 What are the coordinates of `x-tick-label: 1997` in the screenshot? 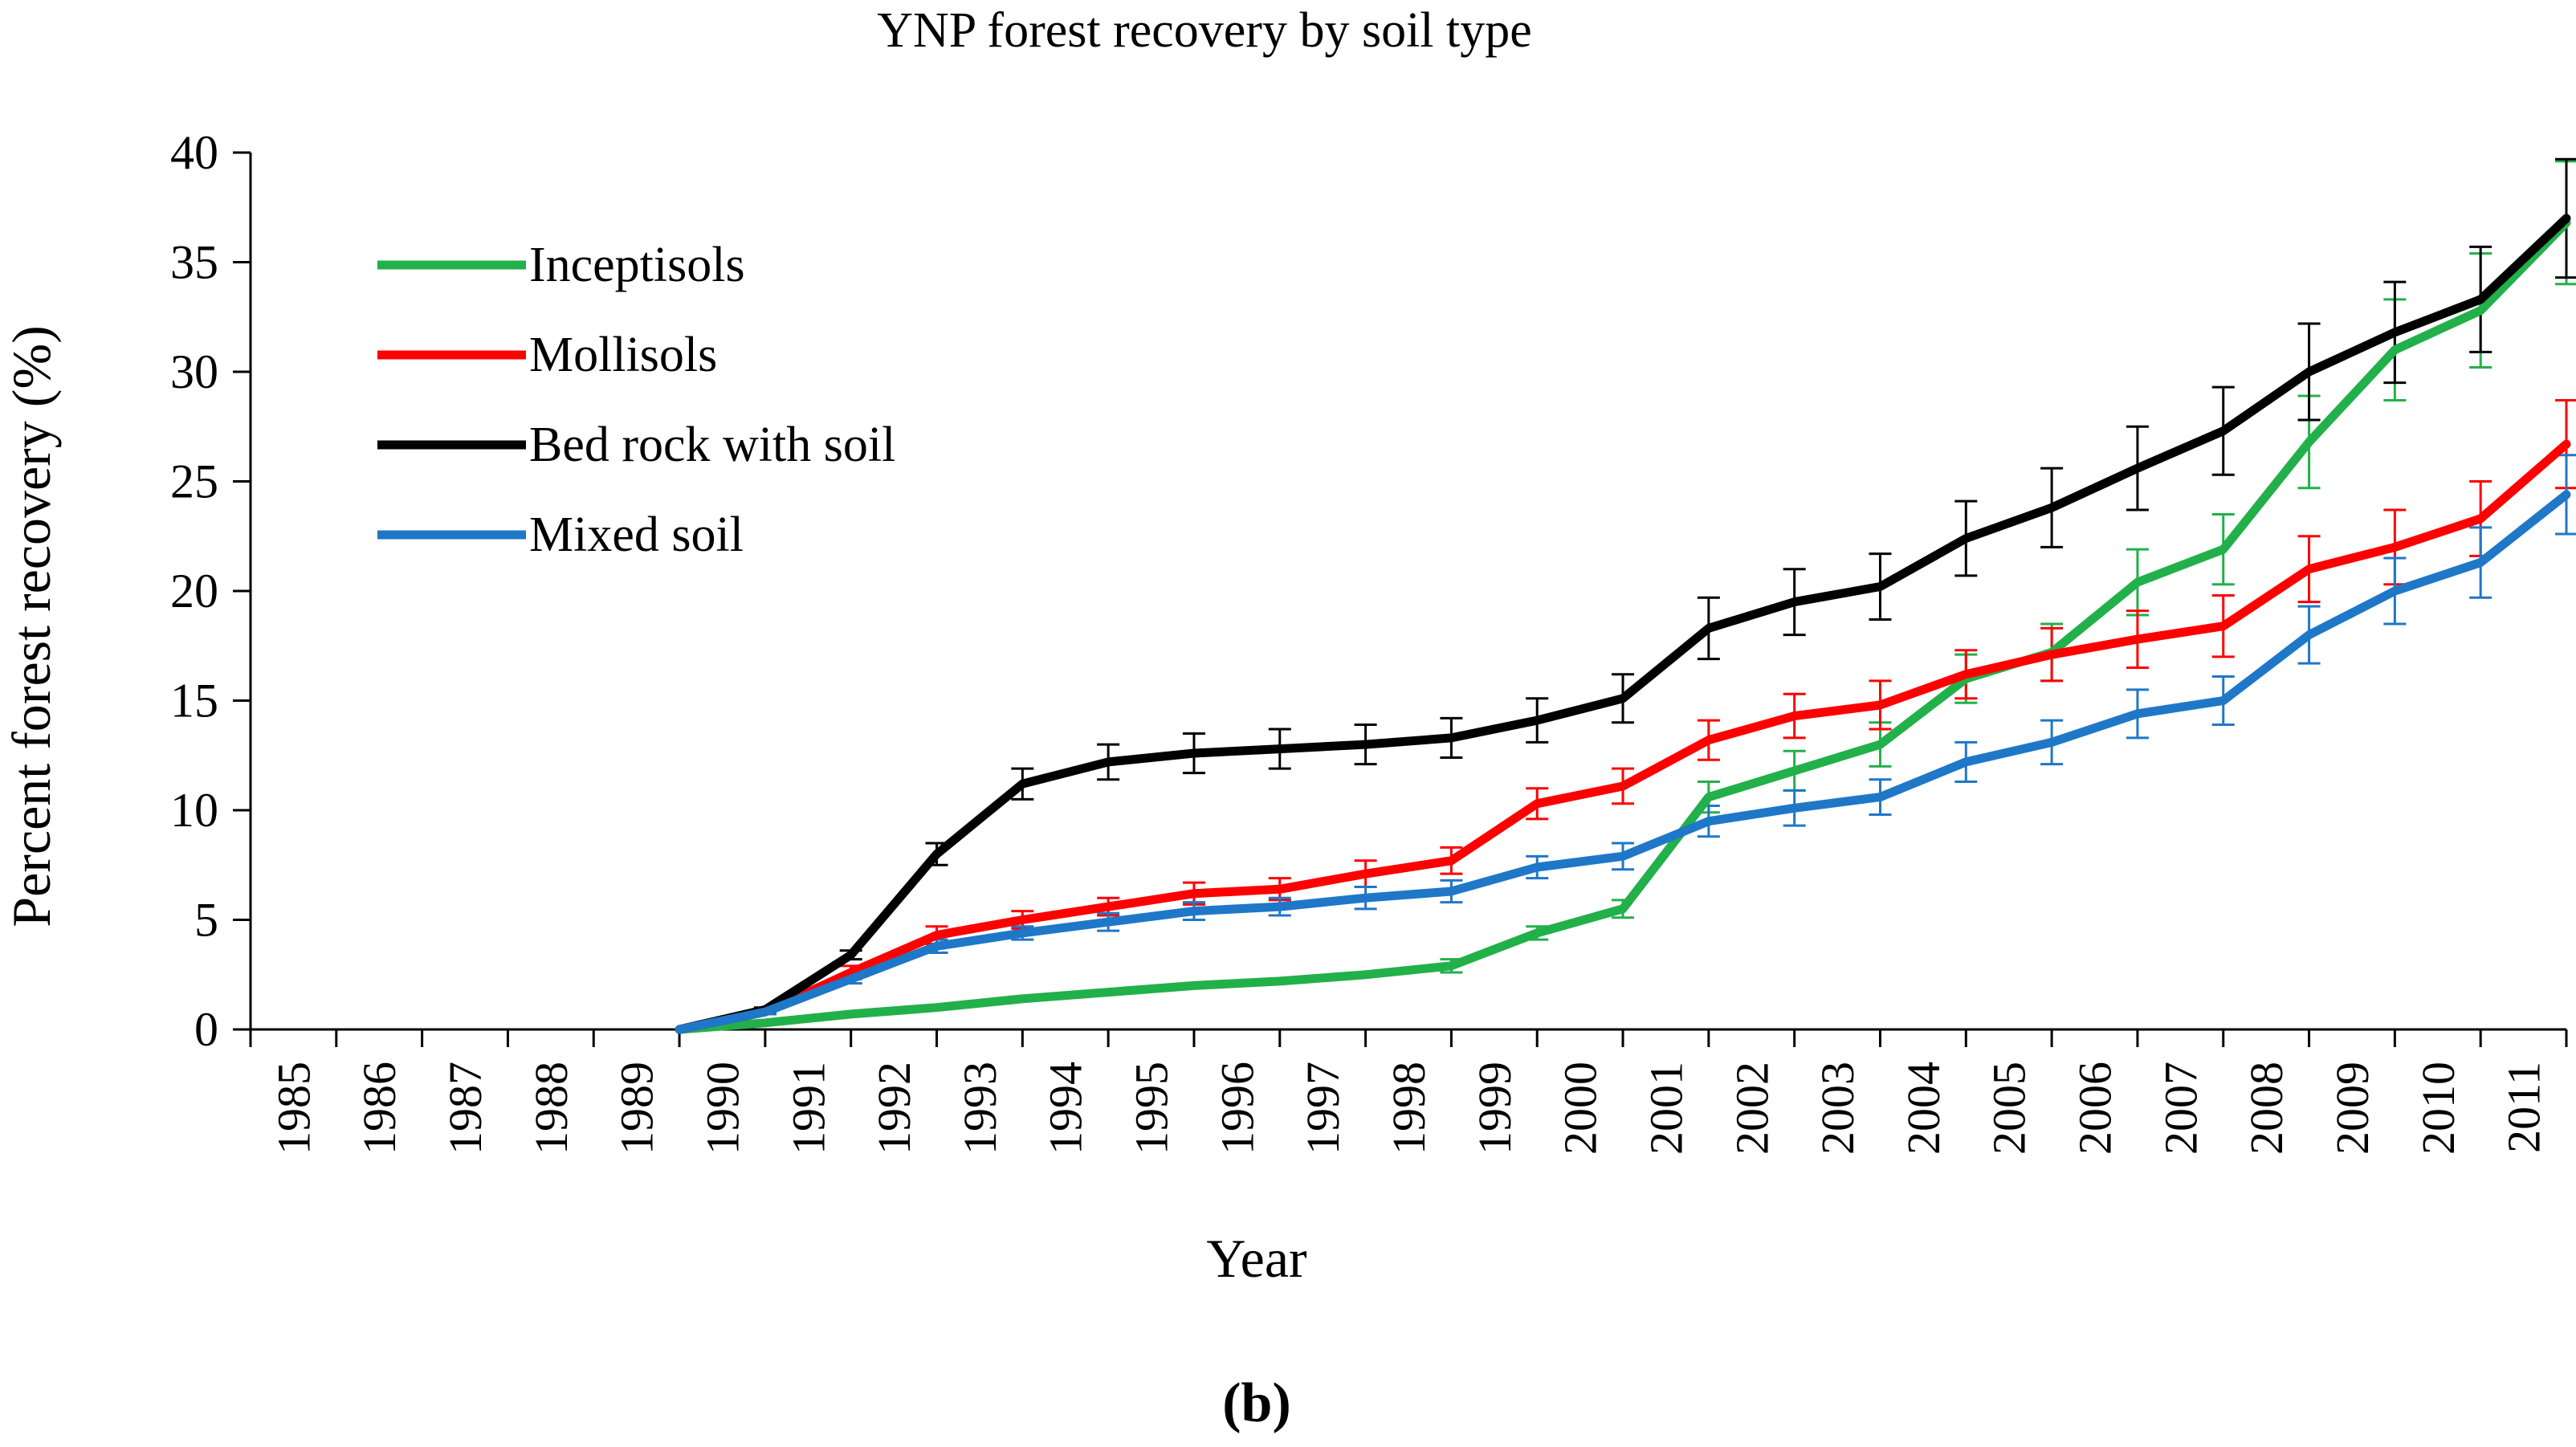 It's located at (1323, 1108).